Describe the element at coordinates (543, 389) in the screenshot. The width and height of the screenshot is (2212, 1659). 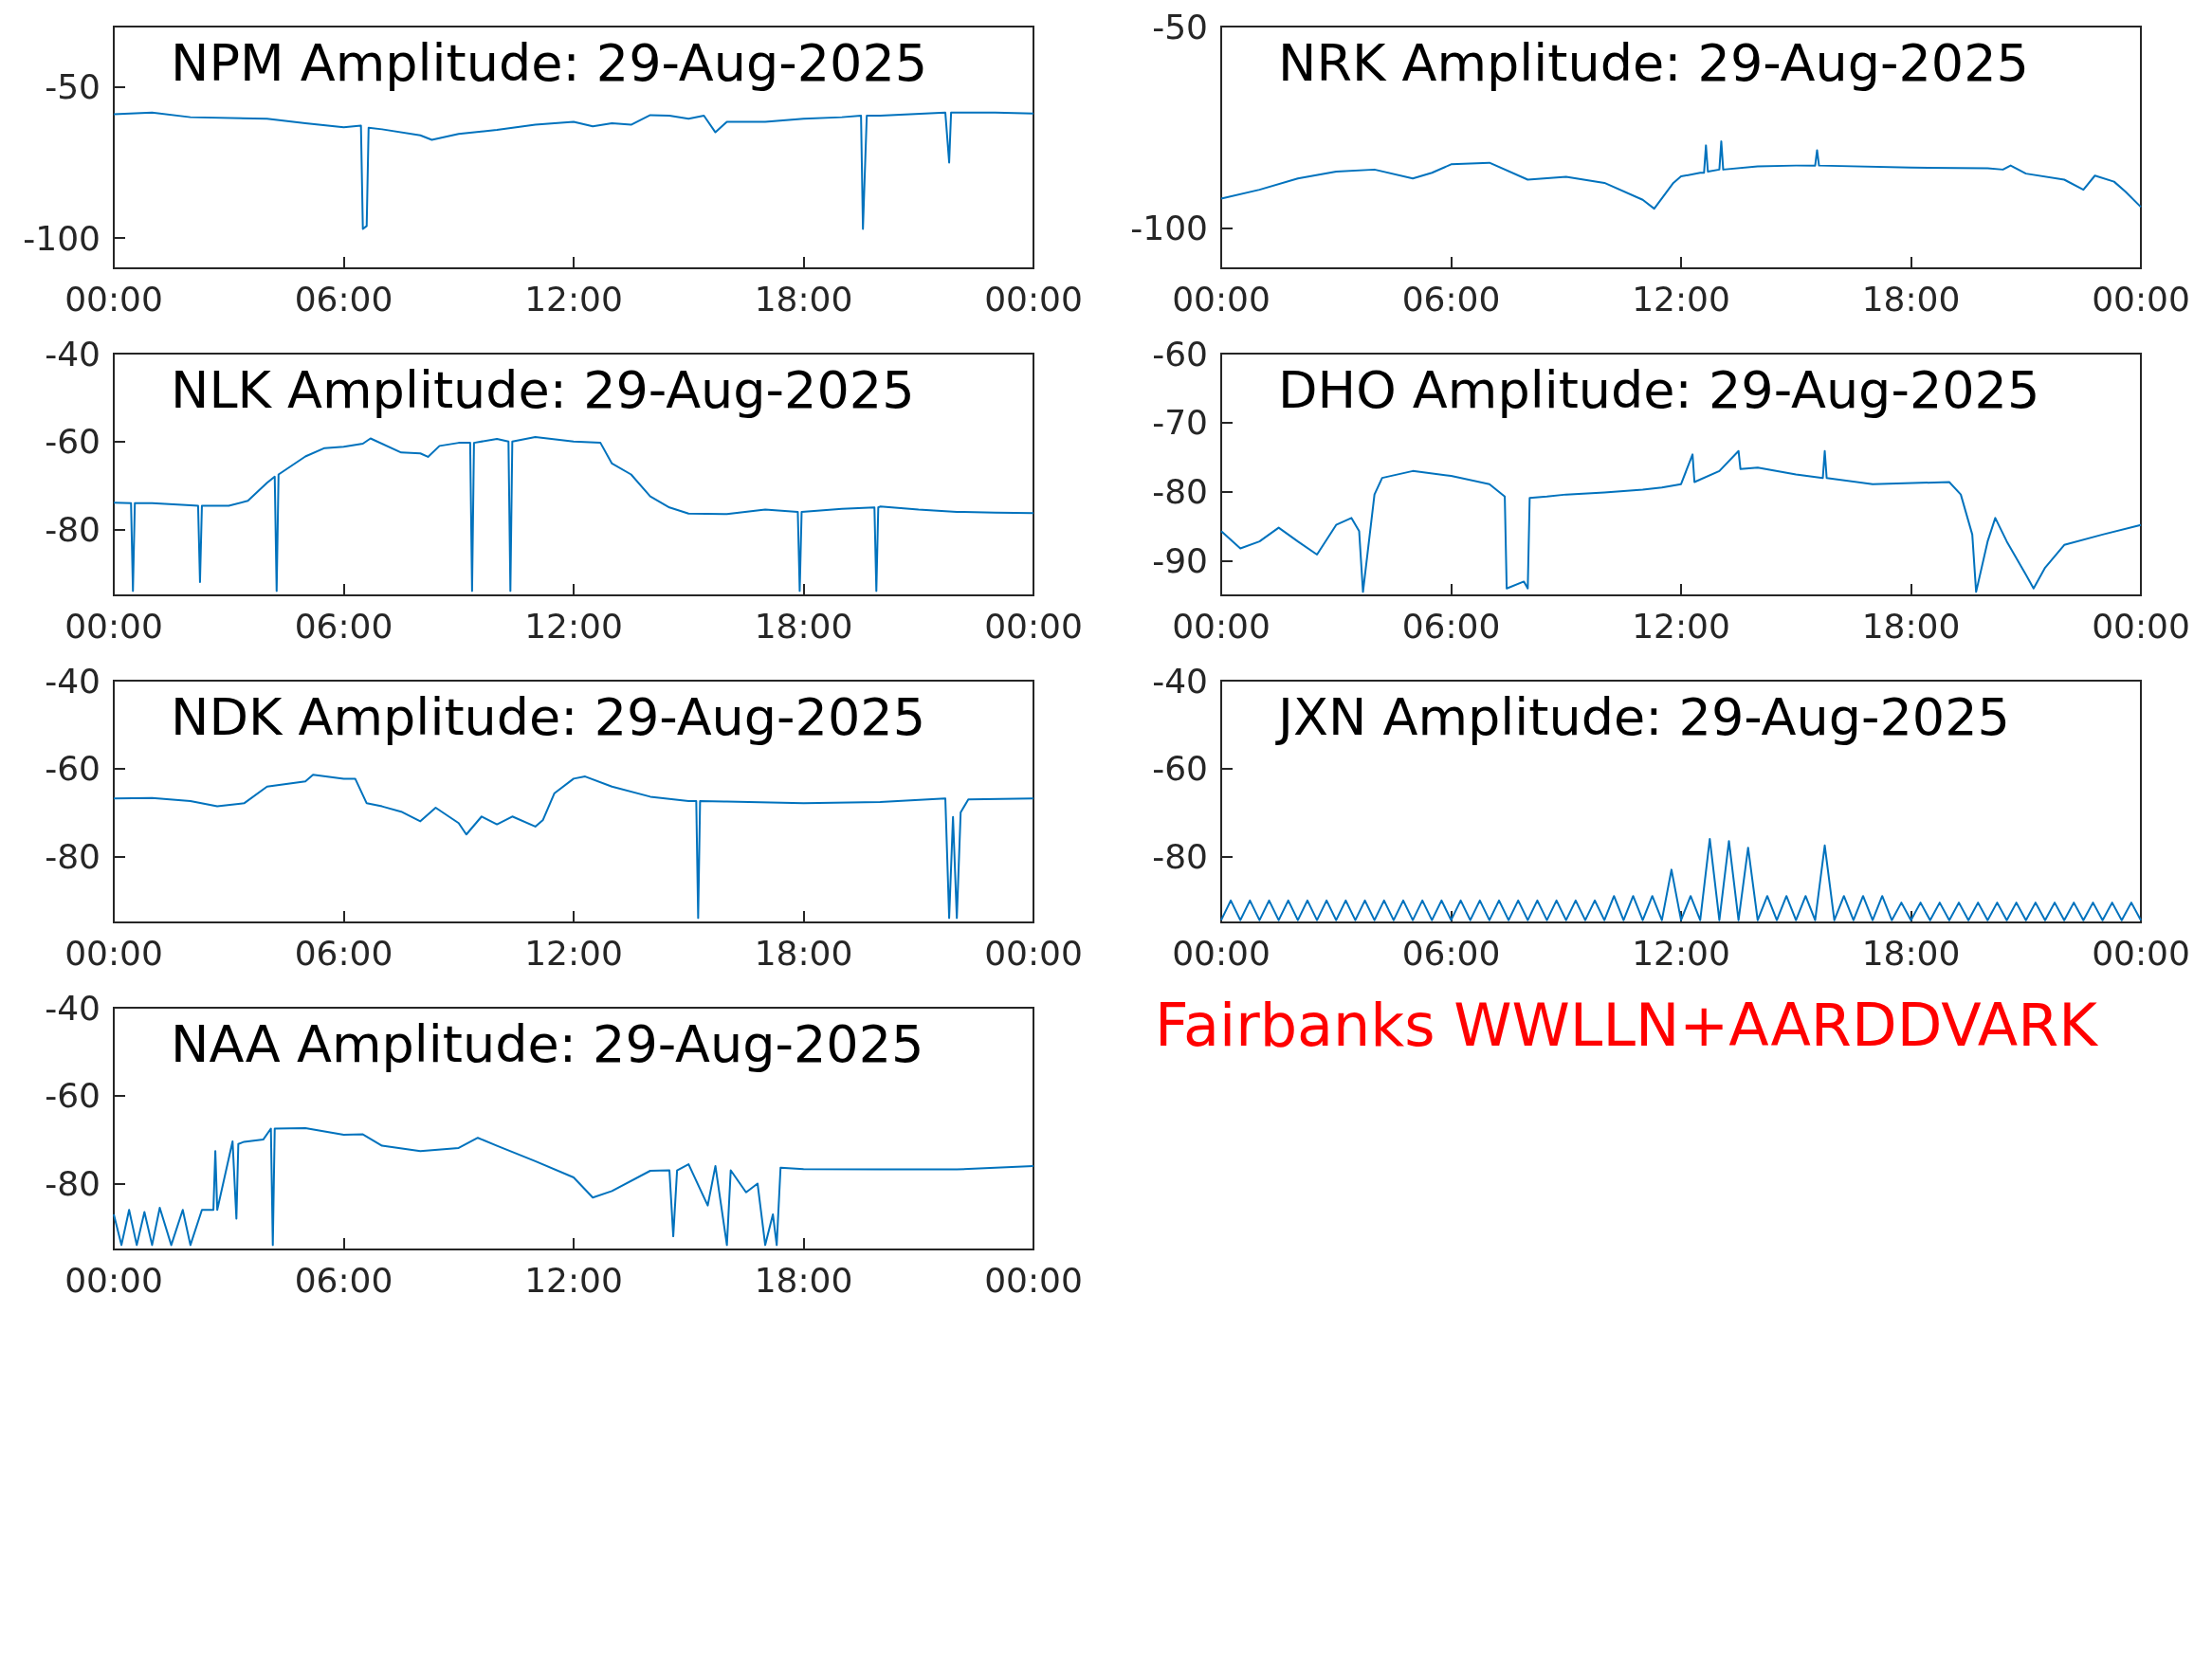
I see `chart-title: NLK Amplitude: 29-Aug-2025` at that location.